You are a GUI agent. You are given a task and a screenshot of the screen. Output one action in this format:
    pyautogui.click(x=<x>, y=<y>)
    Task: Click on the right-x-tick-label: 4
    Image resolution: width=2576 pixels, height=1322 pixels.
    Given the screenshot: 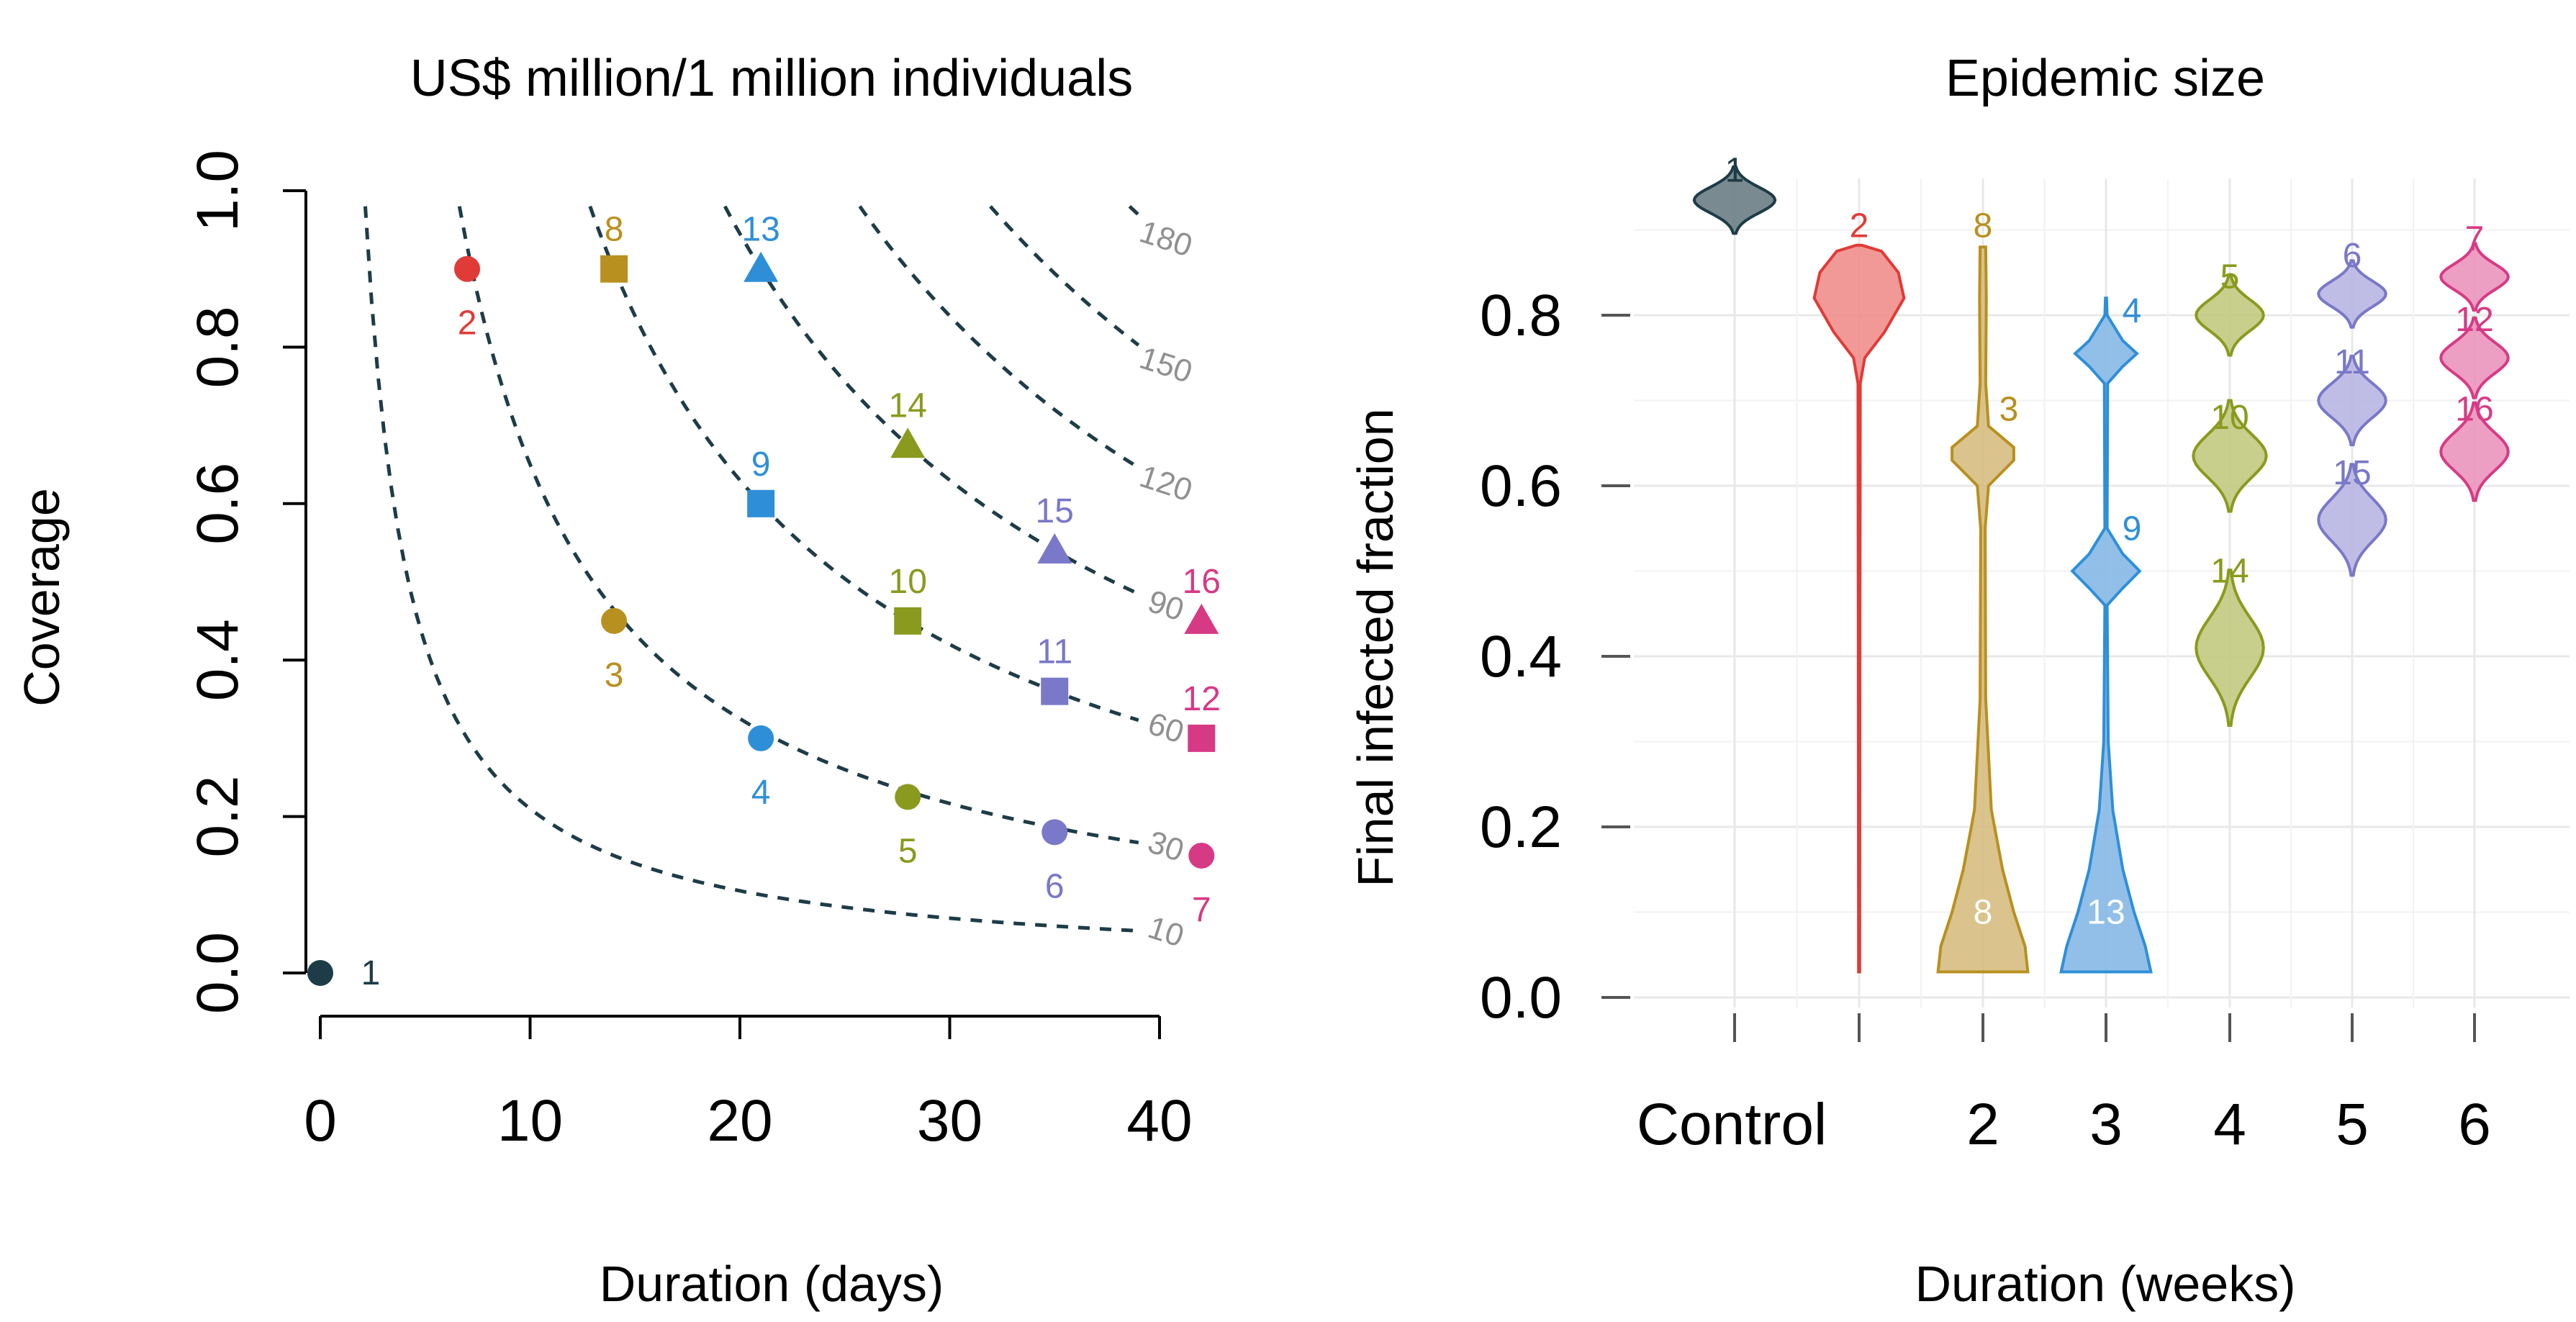 What is the action you would take?
    pyautogui.click(x=2229, y=1124)
    